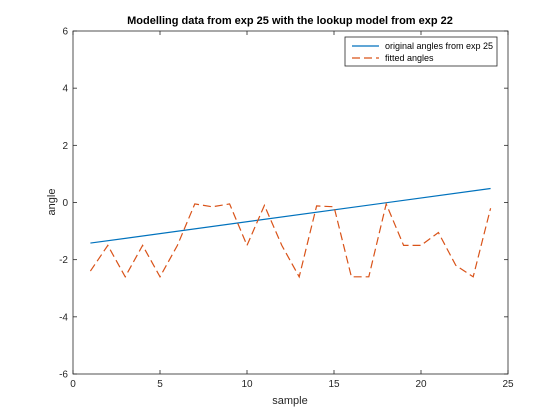 Image resolution: width=560 pixels, height=420 pixels. Describe the element at coordinates (421, 384) in the screenshot. I see `x-tick-label: 20` at that location.